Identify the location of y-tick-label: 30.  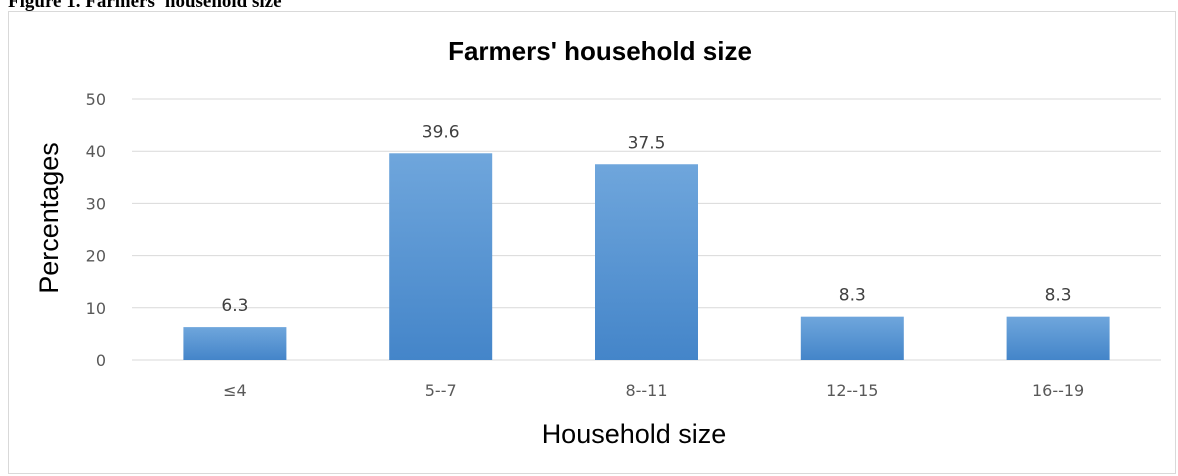
(96, 203).